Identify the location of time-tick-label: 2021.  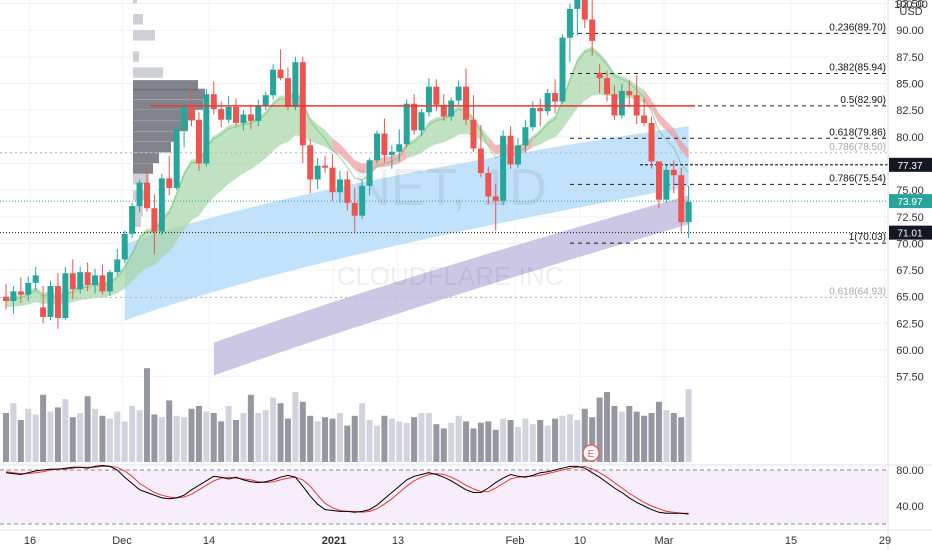
(334, 541).